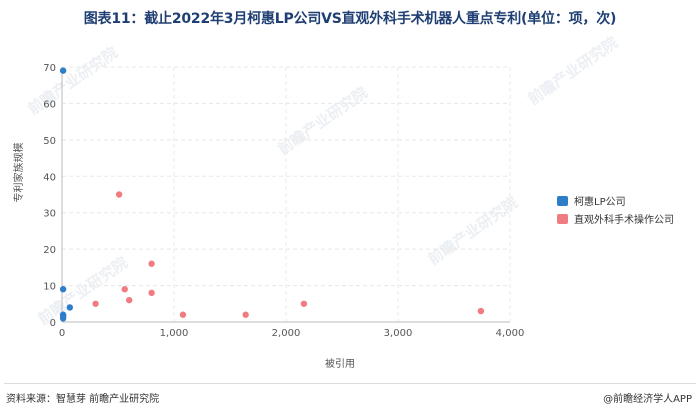 The width and height of the screenshot is (700, 417). I want to click on legend-label: 柯惠LP公司, so click(600, 202).